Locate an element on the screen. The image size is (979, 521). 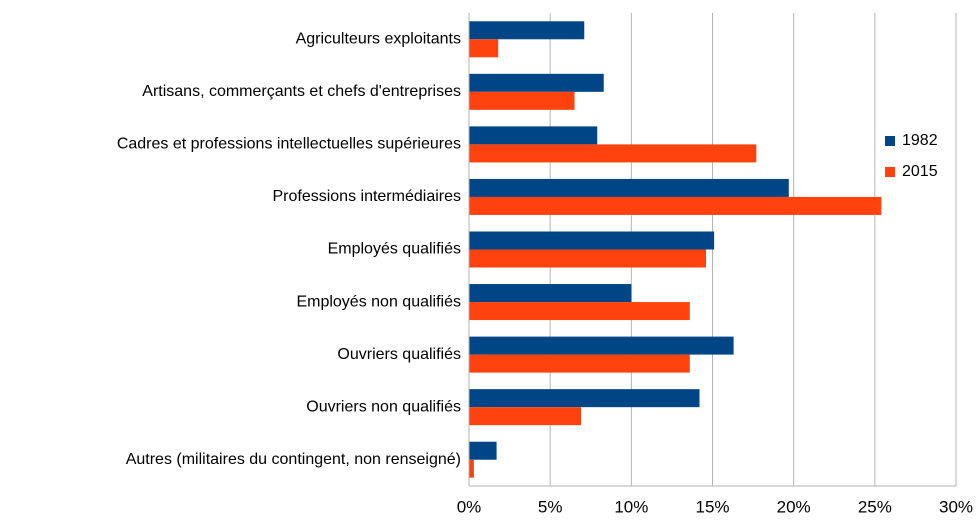
y-tick-label: Employés qualifiés is located at coordinates (394, 249).